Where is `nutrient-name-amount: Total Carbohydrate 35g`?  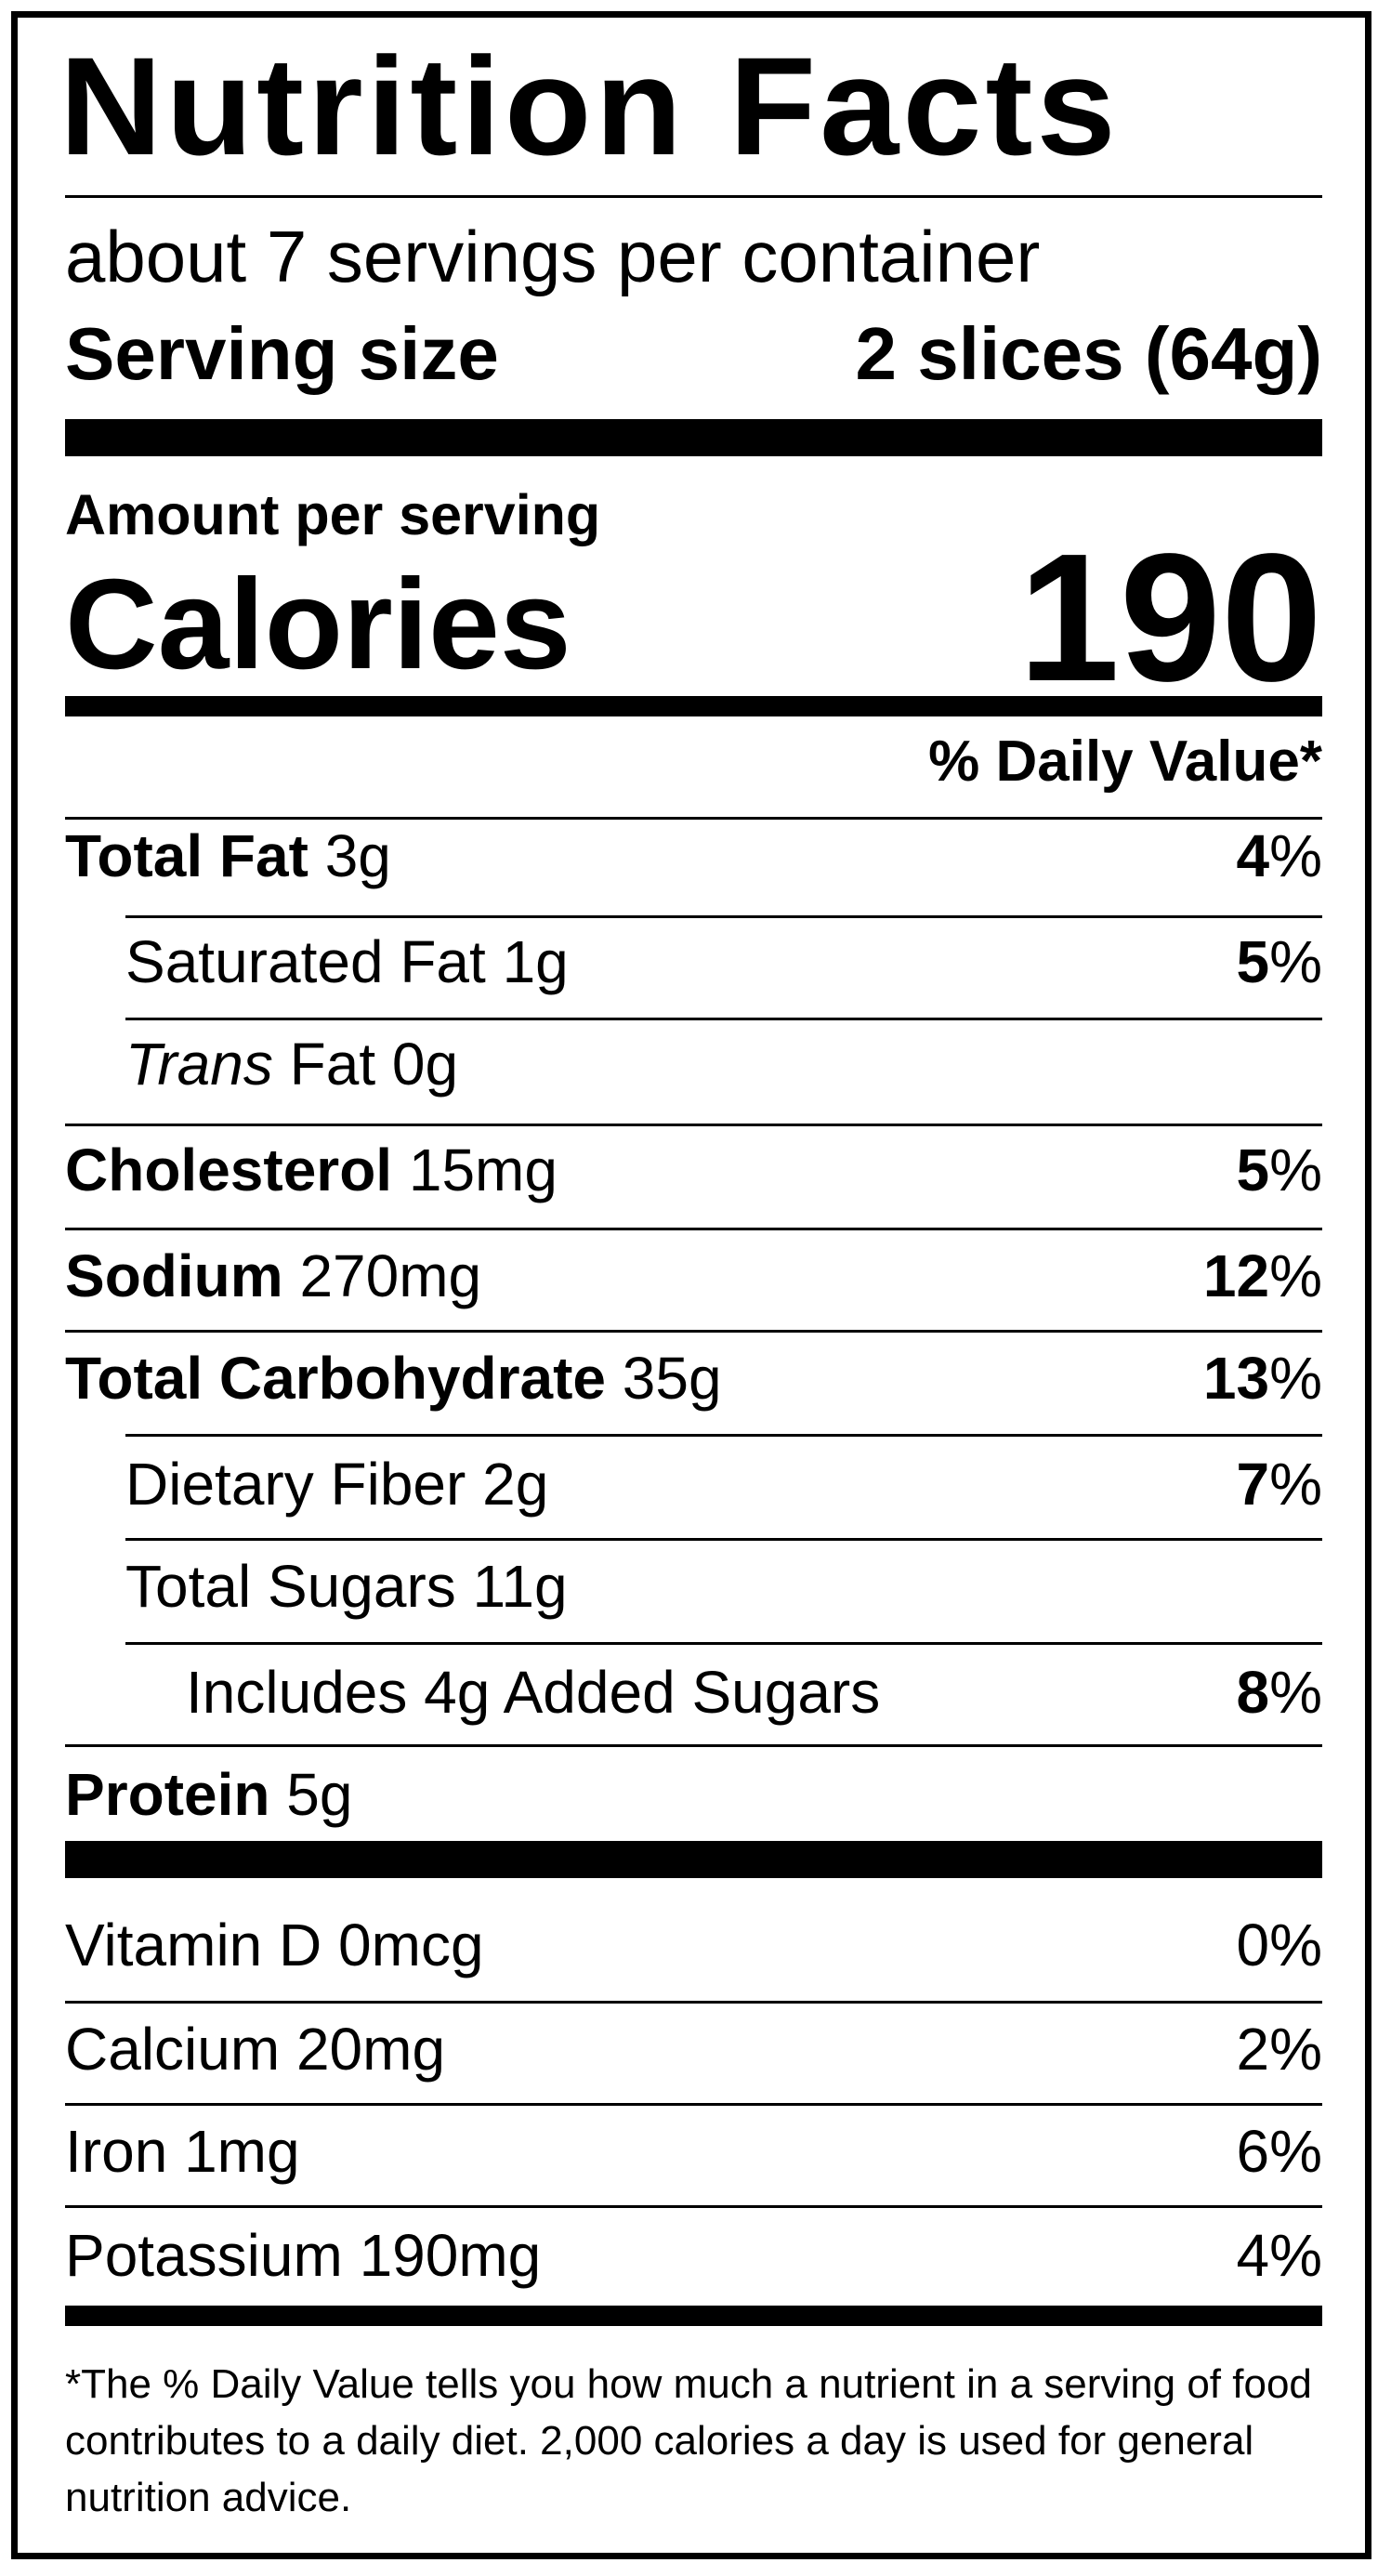
nutrient-name-amount: Total Carbohydrate 35g is located at coordinates (393, 1378).